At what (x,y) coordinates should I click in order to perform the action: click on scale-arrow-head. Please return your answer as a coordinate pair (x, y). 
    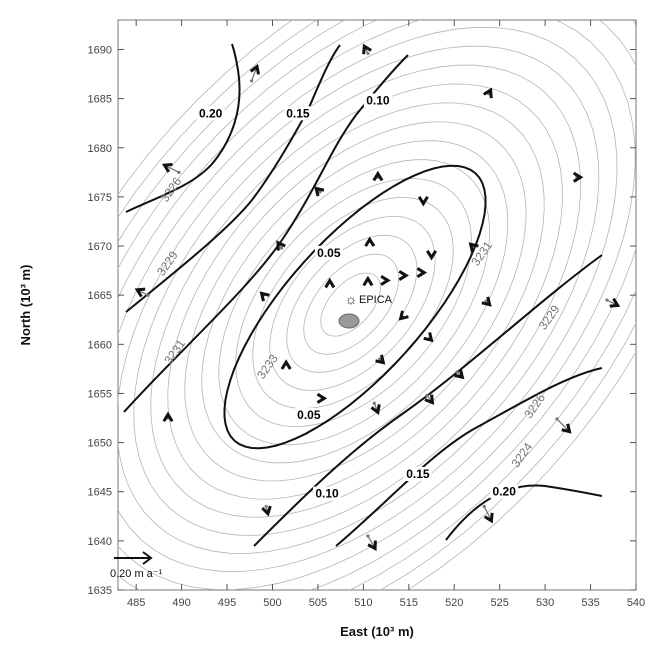
    Looking at the image, I should click on (147, 558).